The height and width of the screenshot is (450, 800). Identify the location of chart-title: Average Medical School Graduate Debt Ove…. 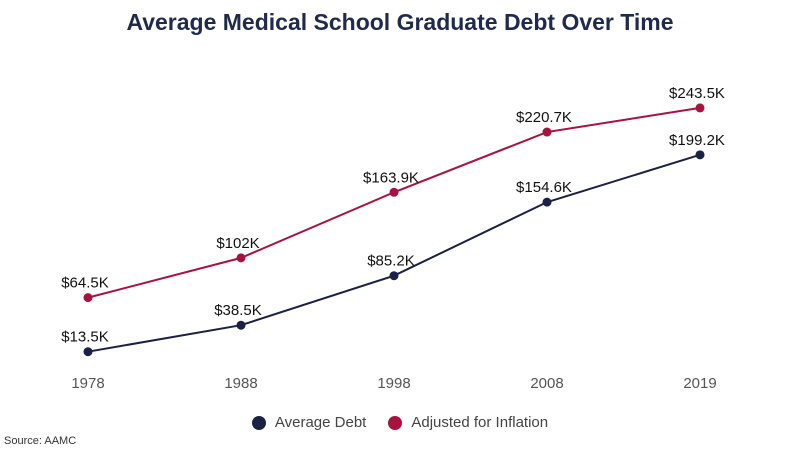
(400, 22).